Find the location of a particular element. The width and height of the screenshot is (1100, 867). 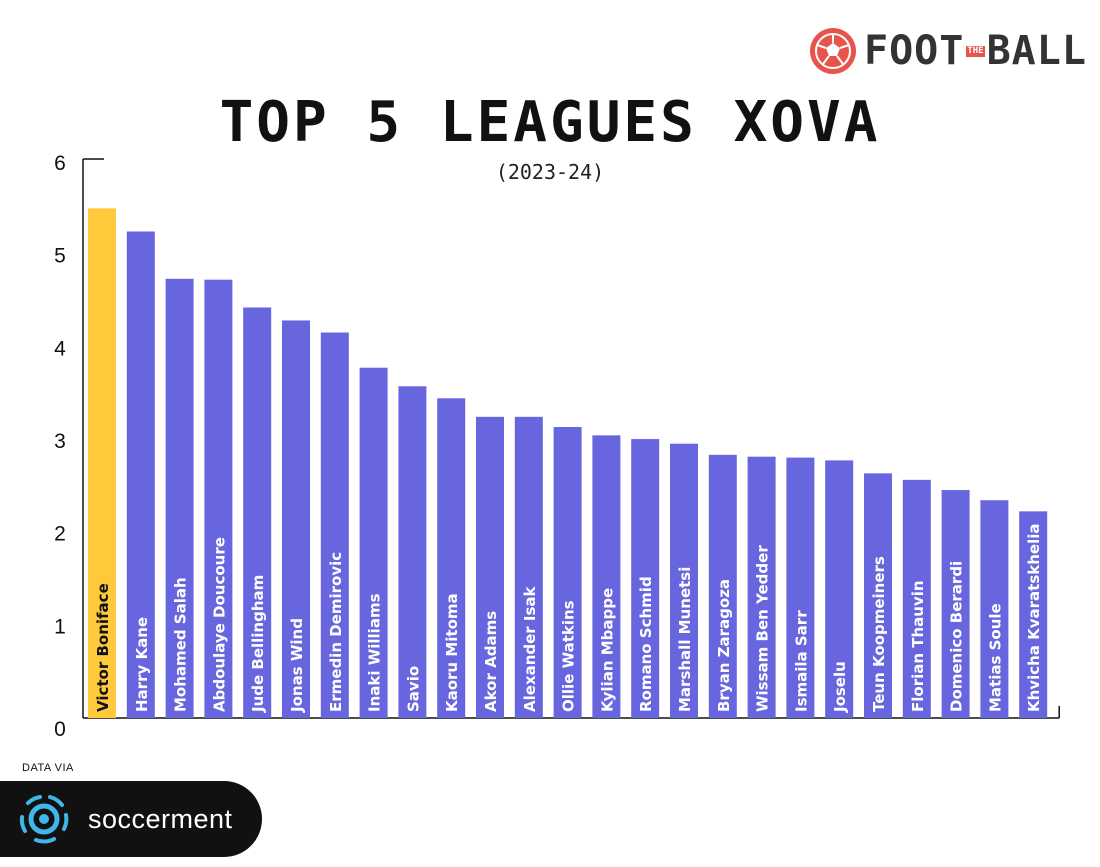

bar-label: Marshall Munetsi is located at coordinates (685, 639).